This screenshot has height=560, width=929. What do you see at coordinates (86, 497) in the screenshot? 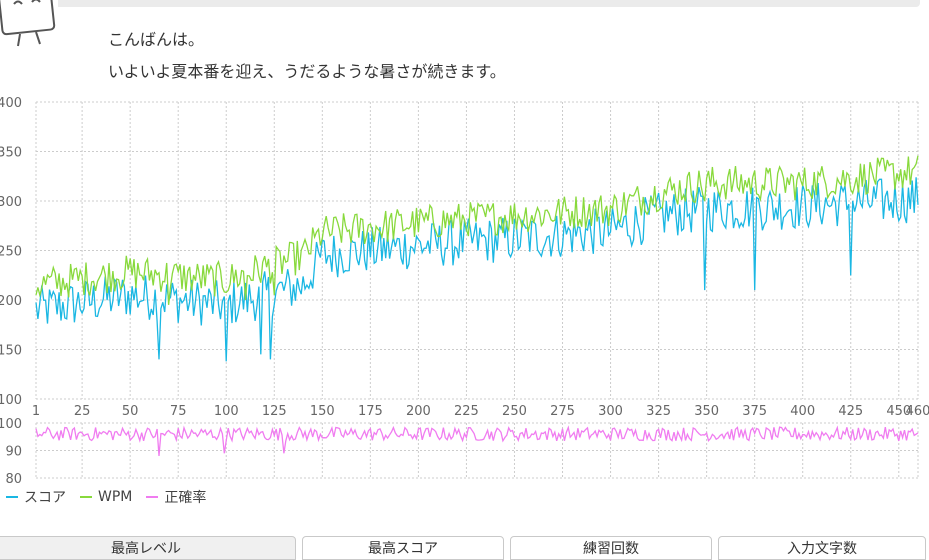
I see `legend-swatch-wpm` at bounding box center [86, 497].